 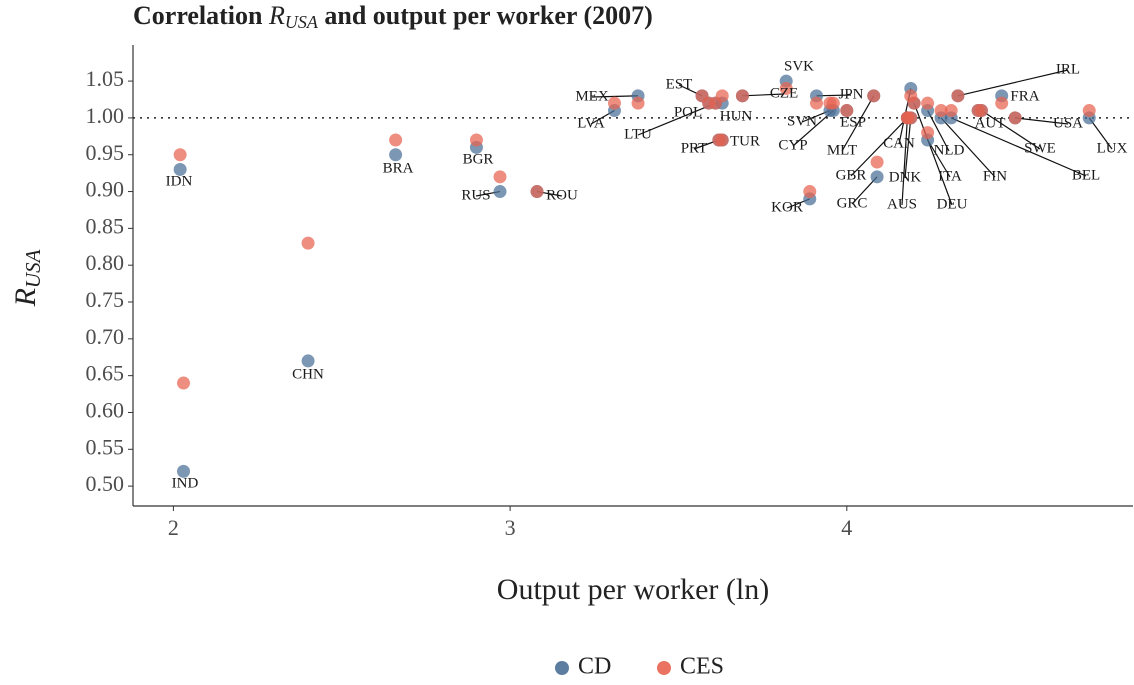 What do you see at coordinates (105, 78) in the screenshot?
I see `y-tick-label: 1.05` at bounding box center [105, 78].